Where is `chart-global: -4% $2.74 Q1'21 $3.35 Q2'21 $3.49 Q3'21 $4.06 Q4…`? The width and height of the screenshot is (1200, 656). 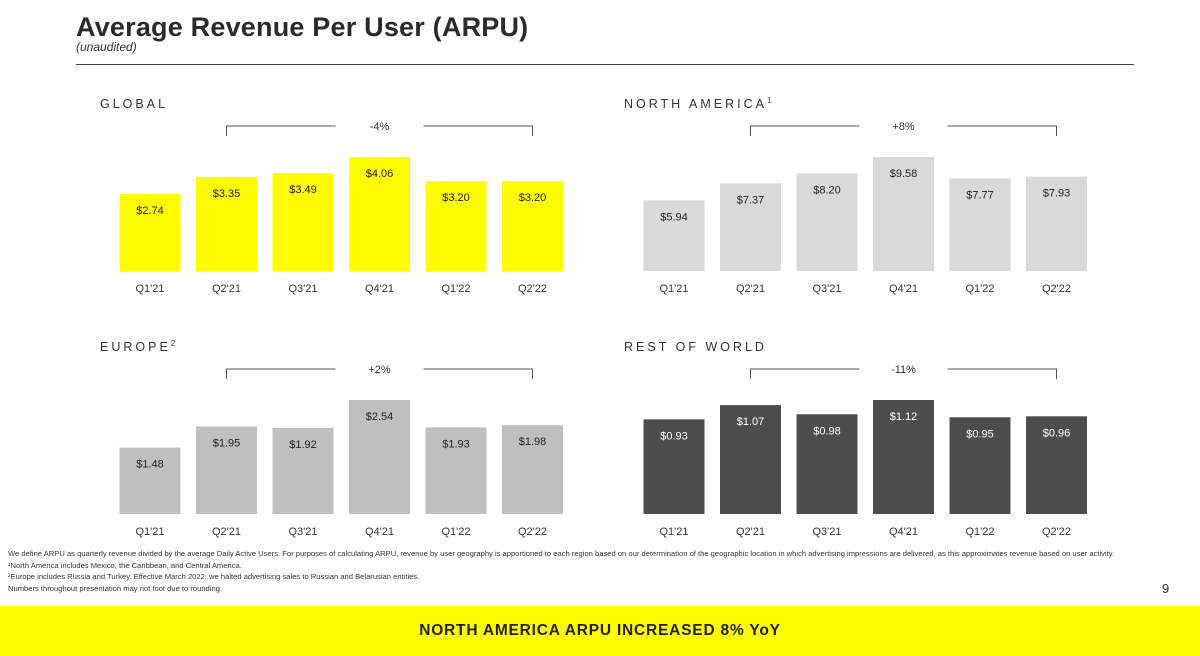
chart-global: -4% $2.74 Q1'21 $3.35 Q2'21 $3.49 Q3'21 $4.06 Q4… is located at coordinates (341, 208).